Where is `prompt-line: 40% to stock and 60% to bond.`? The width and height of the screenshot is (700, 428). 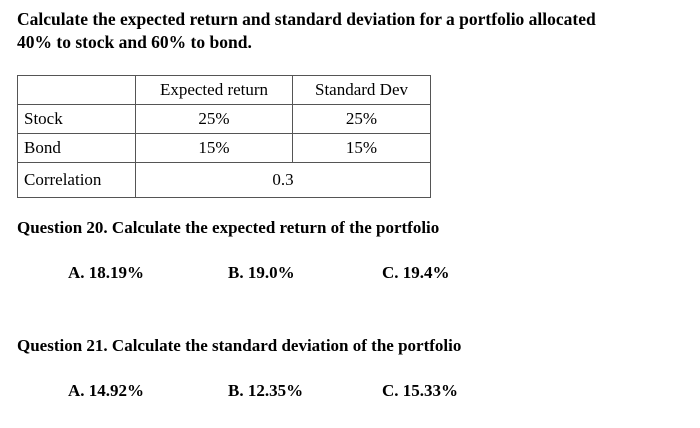
prompt-line: 40% to stock and 60% to bond. is located at coordinates (134, 42).